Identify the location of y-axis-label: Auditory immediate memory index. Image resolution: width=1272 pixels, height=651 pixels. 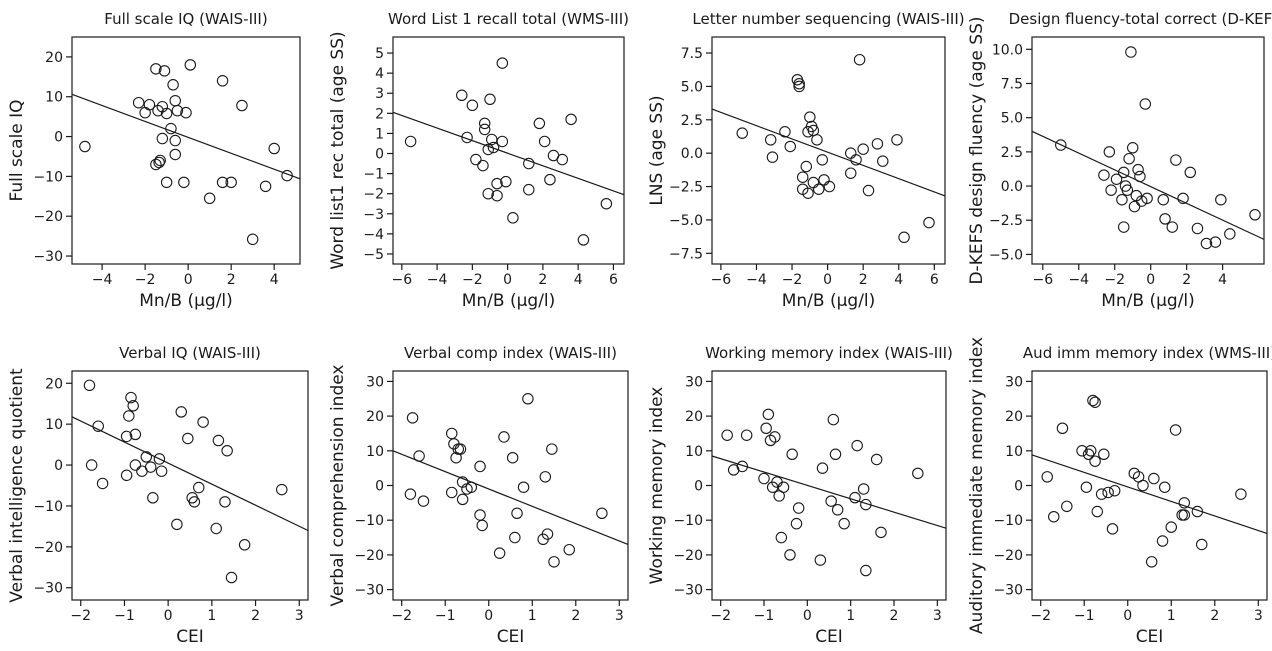
(977, 485).